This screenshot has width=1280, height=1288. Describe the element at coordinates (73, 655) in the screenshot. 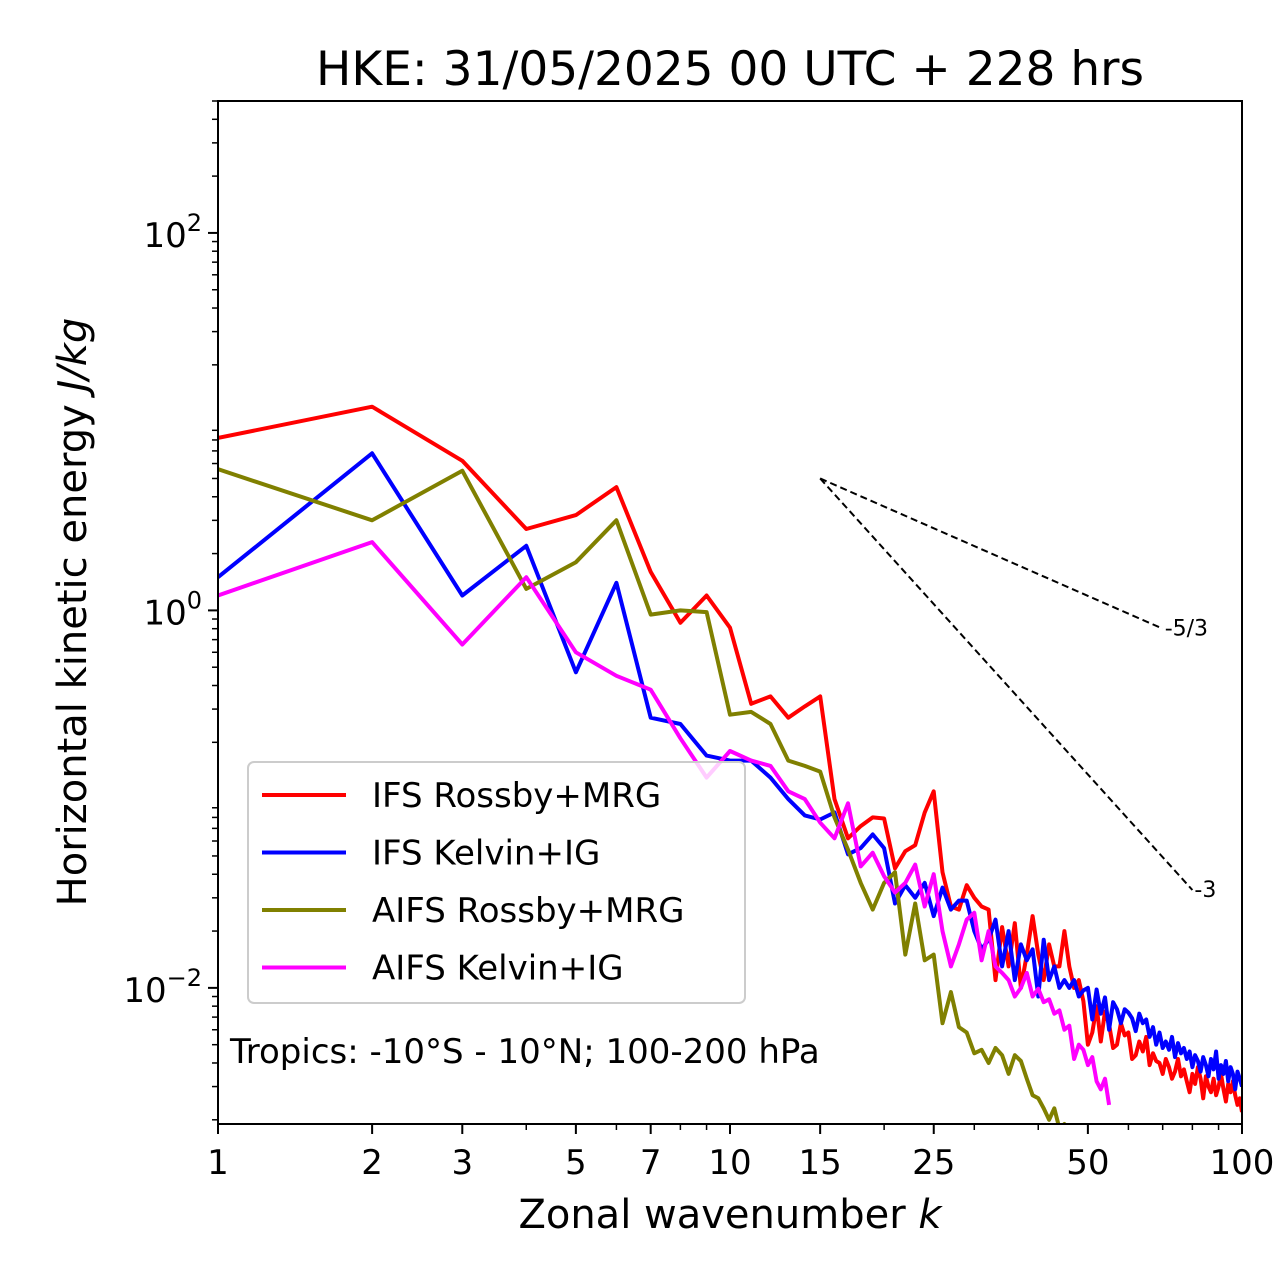

I see `y-axis-label-text: Horizontal kinetic energy` at that location.